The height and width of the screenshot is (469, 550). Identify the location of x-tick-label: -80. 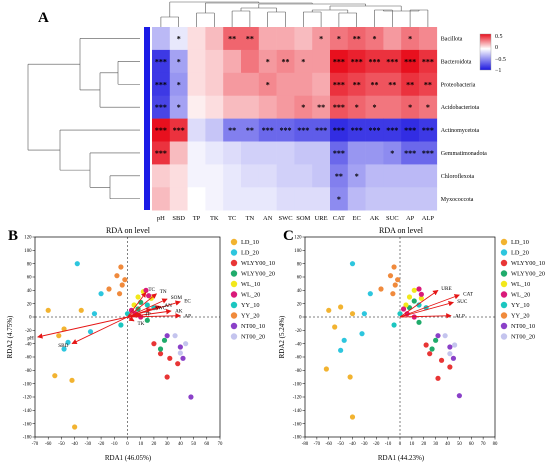
(305, 444).